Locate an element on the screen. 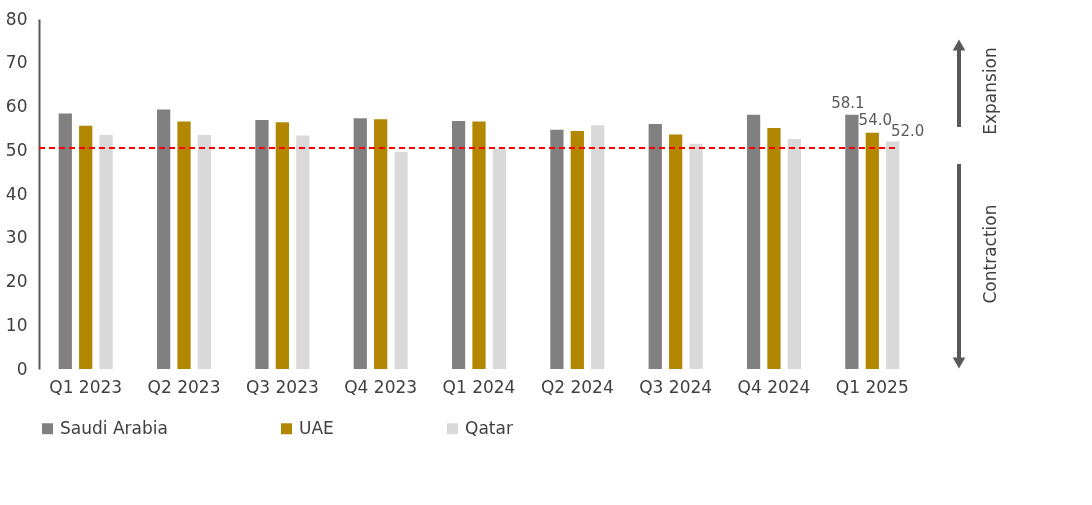  y-tick-label: 70 is located at coordinates (16, 62).